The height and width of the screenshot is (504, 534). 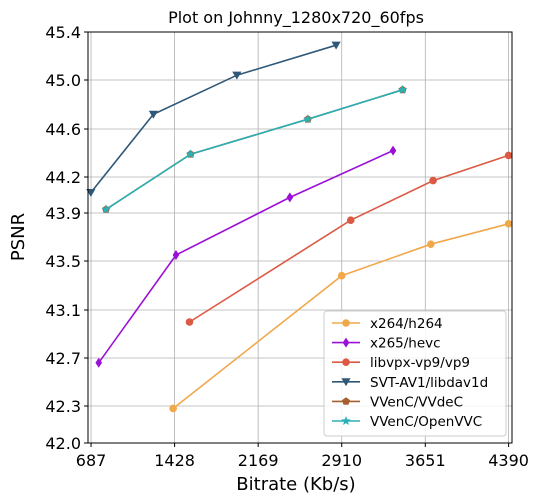 I want to click on y-tick-label: 43.5, so click(x=63, y=261).